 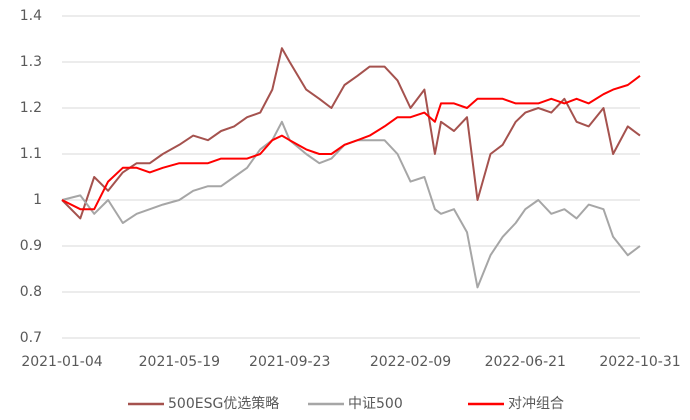 What do you see at coordinates (525, 362) in the screenshot?
I see `x-tick-label: 2022-06-21` at bounding box center [525, 362].